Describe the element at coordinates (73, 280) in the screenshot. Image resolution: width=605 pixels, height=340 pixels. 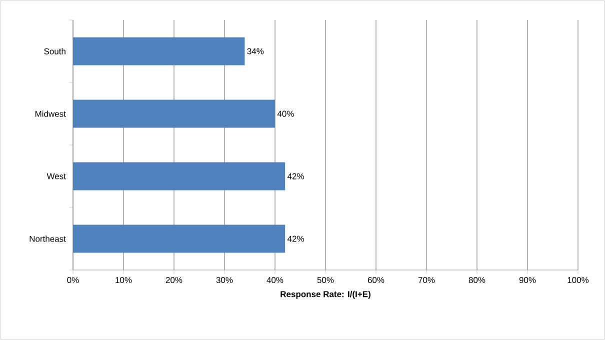
I see `x-tick-label: 0%` at that location.